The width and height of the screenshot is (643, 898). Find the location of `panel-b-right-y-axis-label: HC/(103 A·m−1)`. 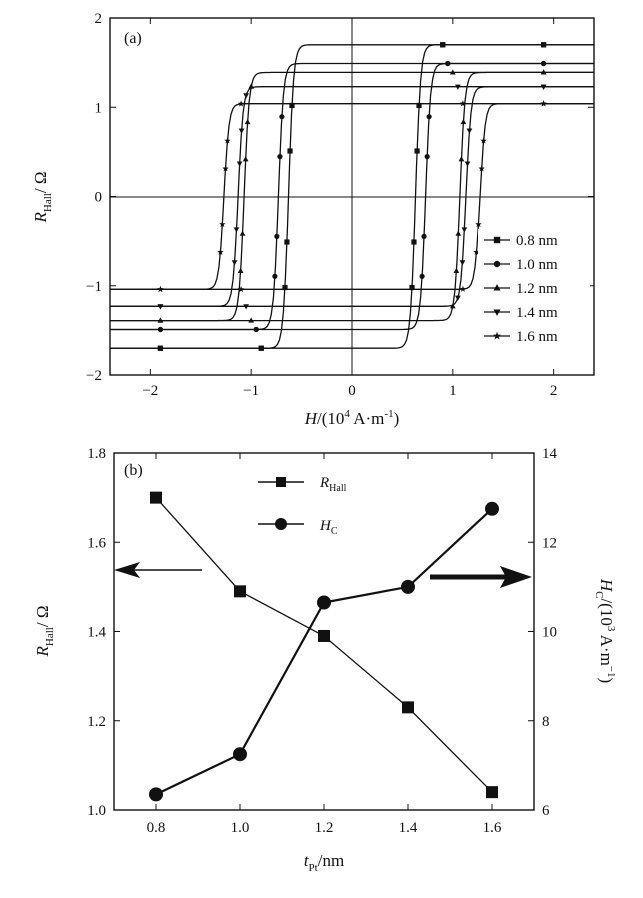

panel-b-right-y-axis-label: HC/(103 A·m−1) is located at coordinates (605, 630).